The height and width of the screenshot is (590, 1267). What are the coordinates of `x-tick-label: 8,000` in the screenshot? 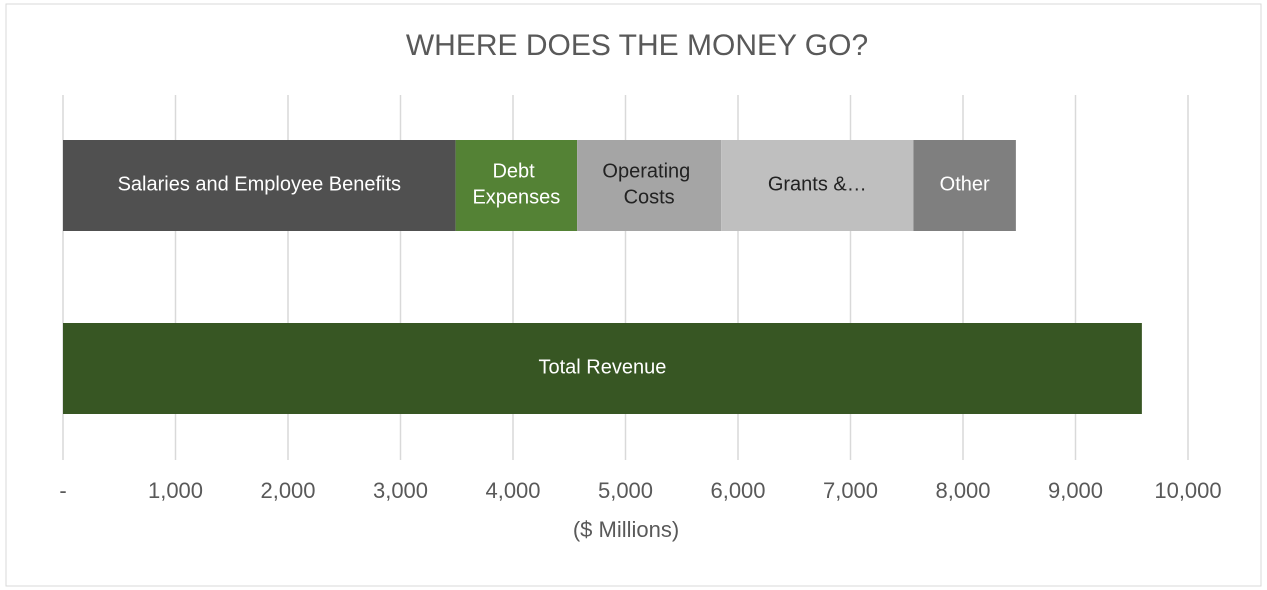 It's located at (962, 490).